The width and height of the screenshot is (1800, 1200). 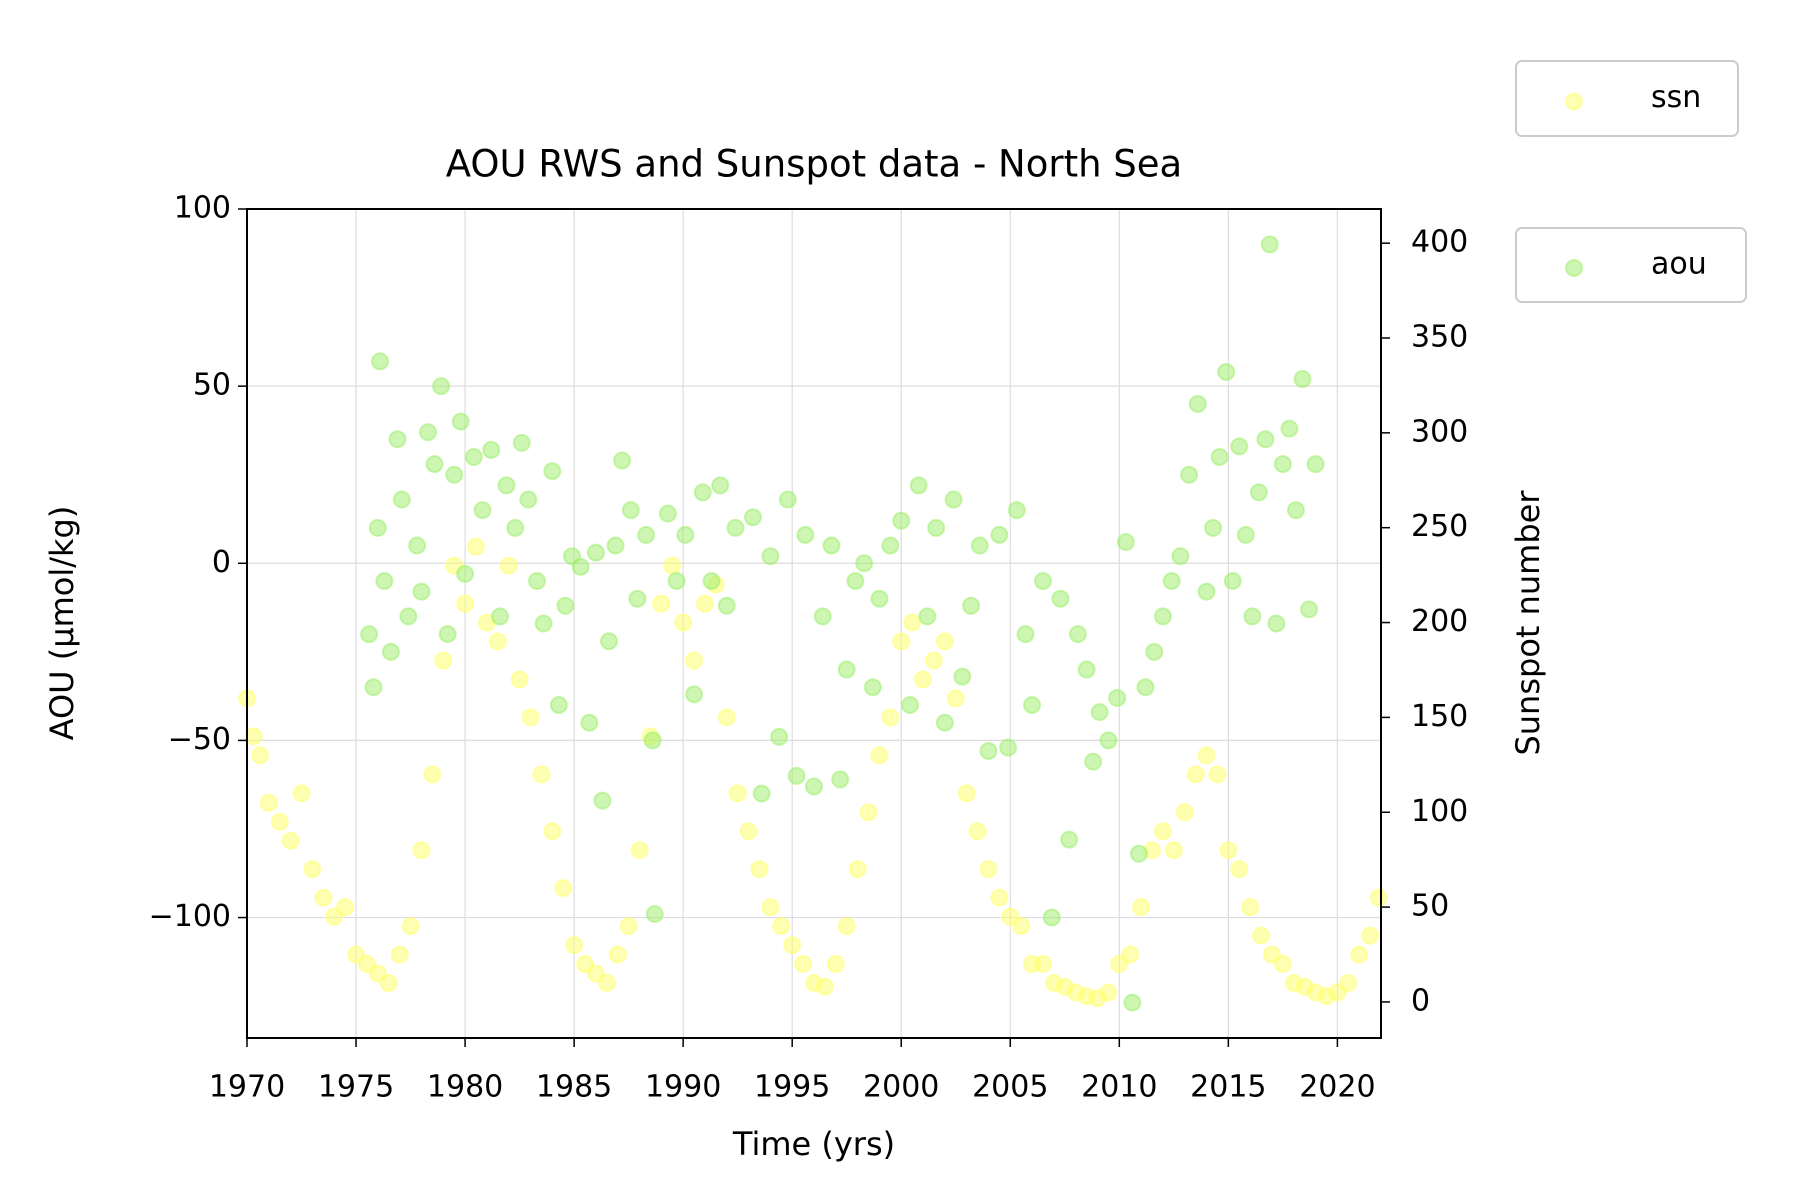 I want to click on y2-tick-label: 150, so click(x=1439, y=716).